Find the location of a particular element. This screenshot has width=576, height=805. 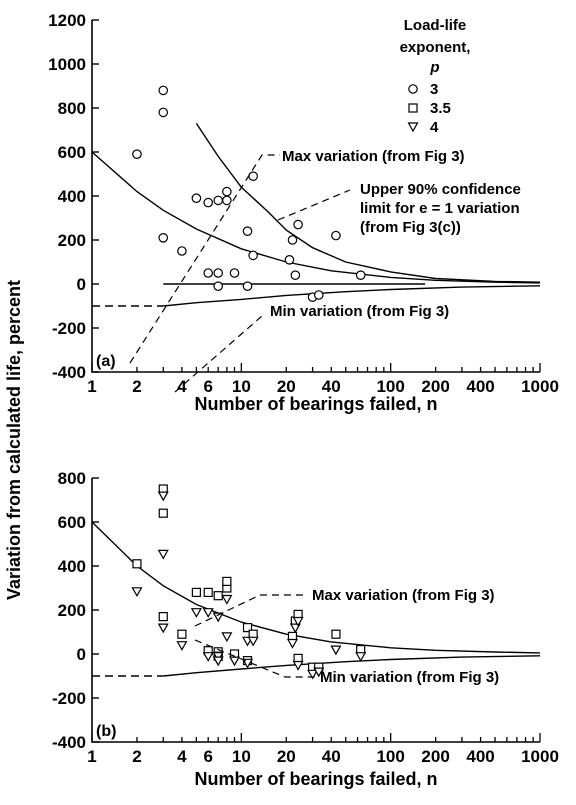

legend-title-line: exponent, is located at coordinates (435, 47).